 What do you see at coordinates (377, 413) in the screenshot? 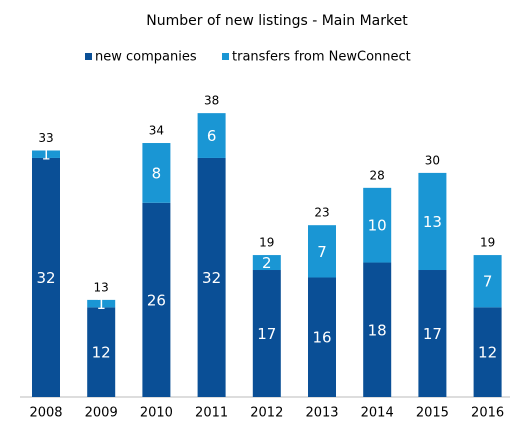
I see `x-tick-label: 2014` at bounding box center [377, 413].